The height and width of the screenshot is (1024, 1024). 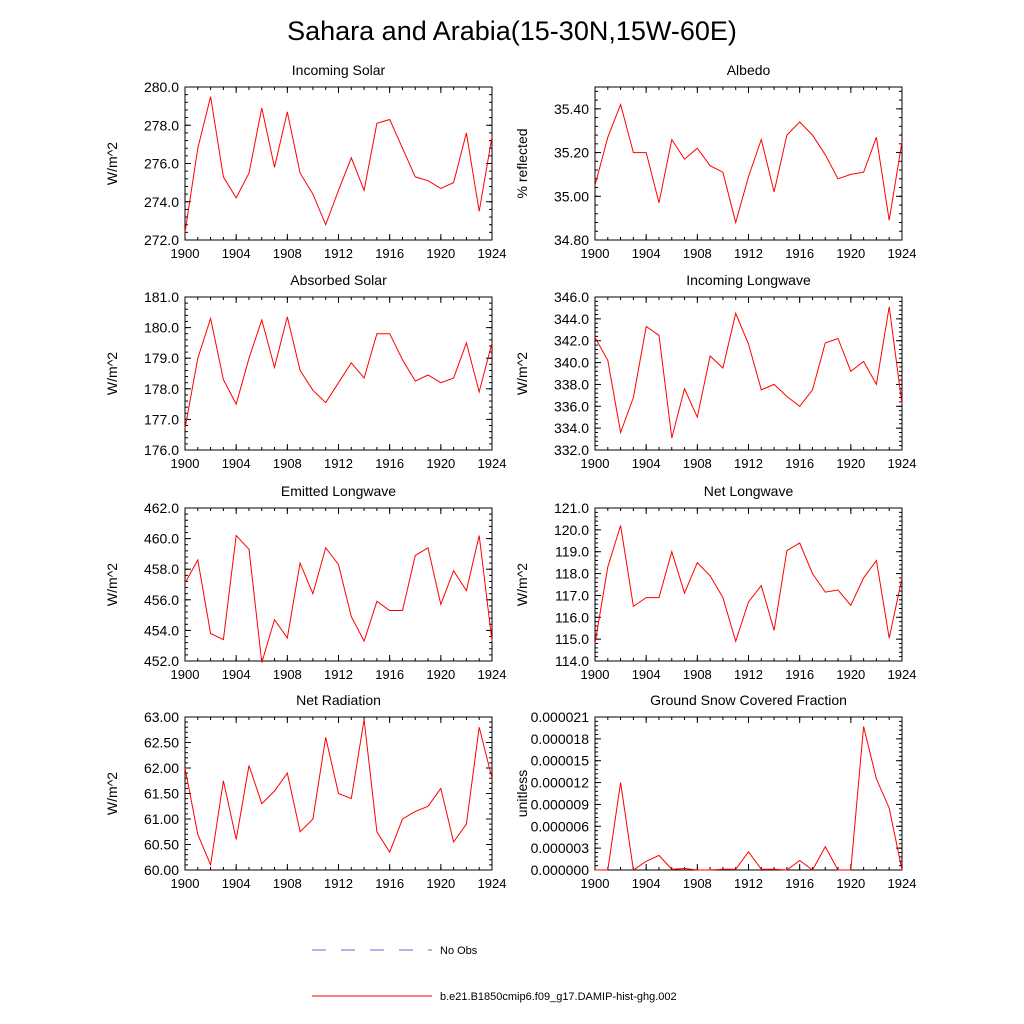 I want to click on y-tick-label: 280.0, so click(x=161, y=87).